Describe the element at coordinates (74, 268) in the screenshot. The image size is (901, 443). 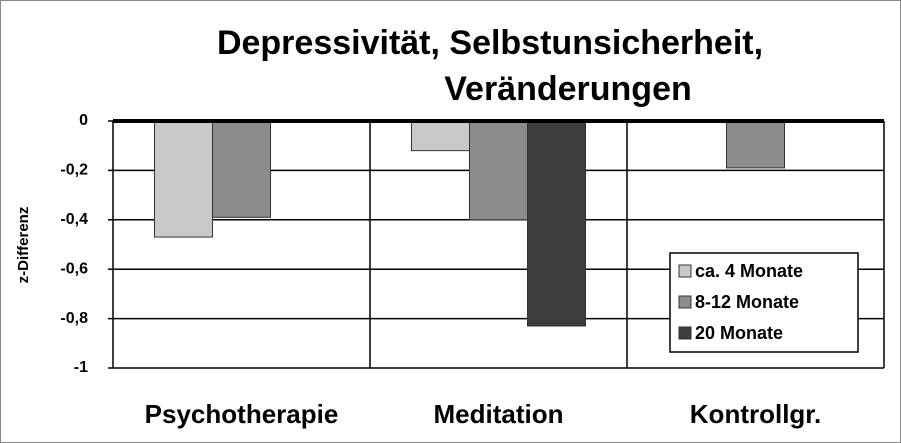
I see `y-tick-label: -0,6` at that location.